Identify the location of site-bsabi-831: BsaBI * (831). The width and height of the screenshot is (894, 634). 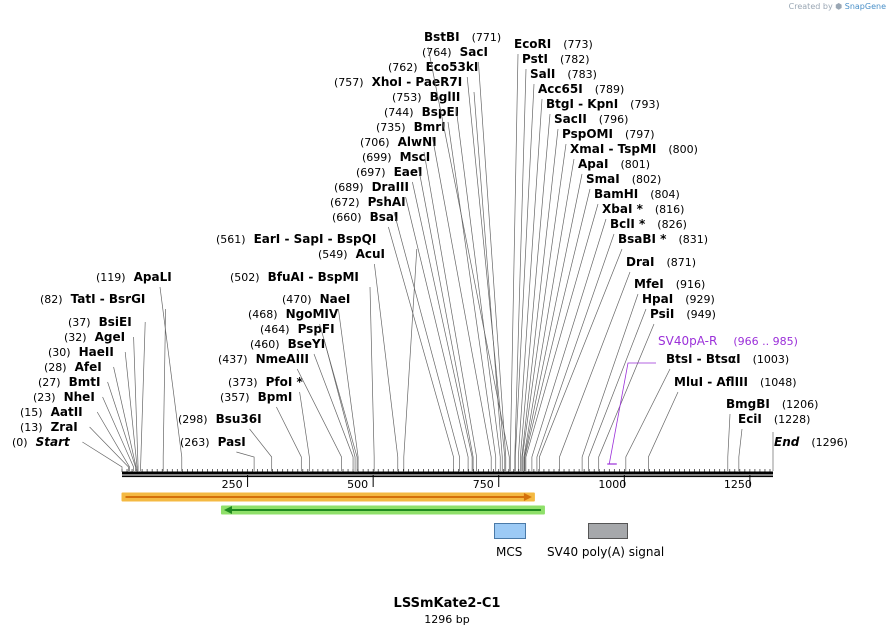
(623, 351).